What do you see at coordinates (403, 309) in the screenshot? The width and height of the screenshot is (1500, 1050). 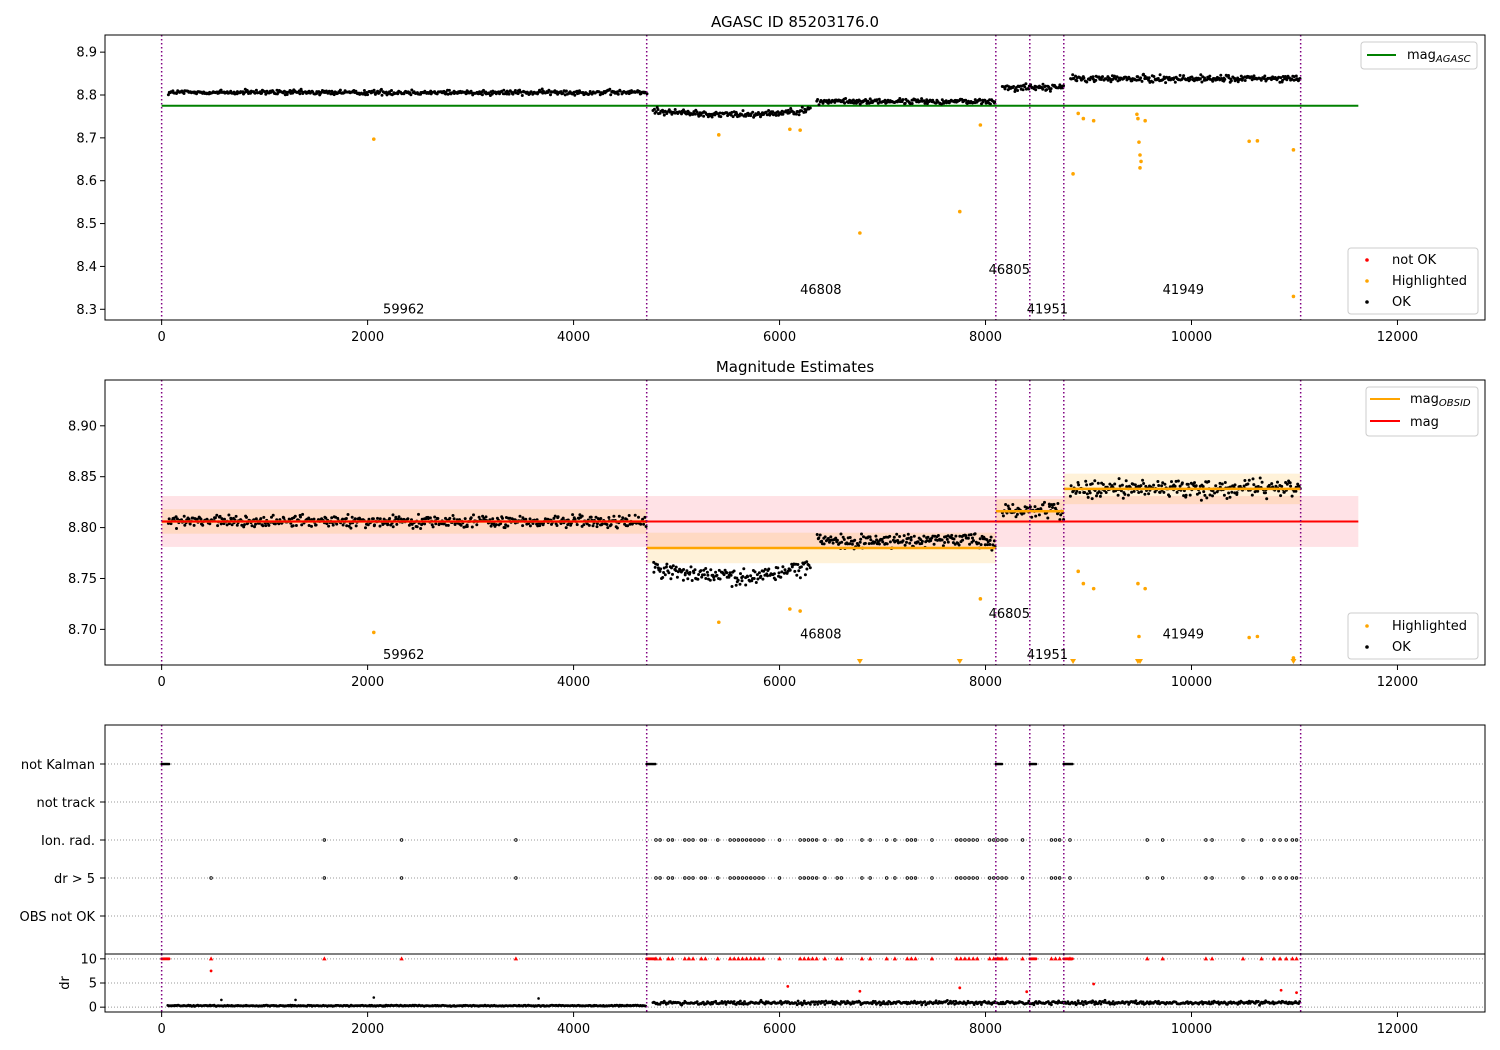 I see `agasc-obsid-label-0: 59962` at bounding box center [403, 309].